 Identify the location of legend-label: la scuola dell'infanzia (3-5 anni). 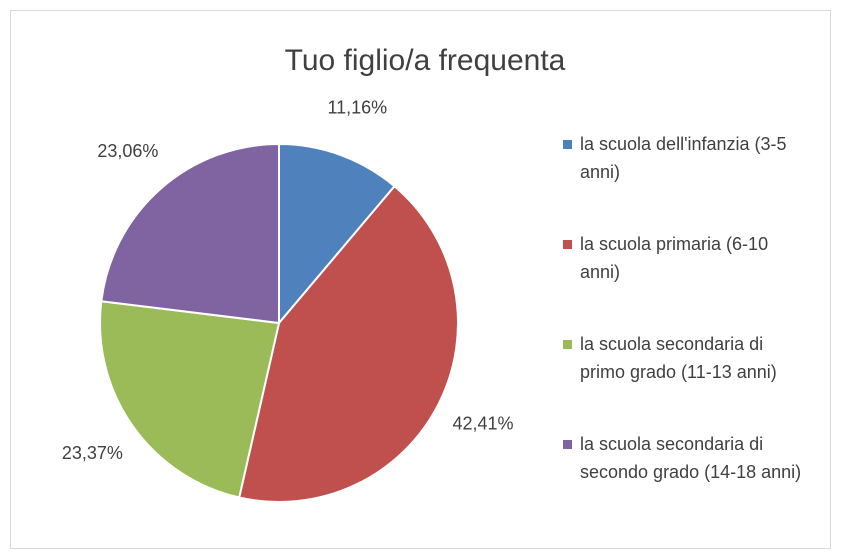
(683, 158).